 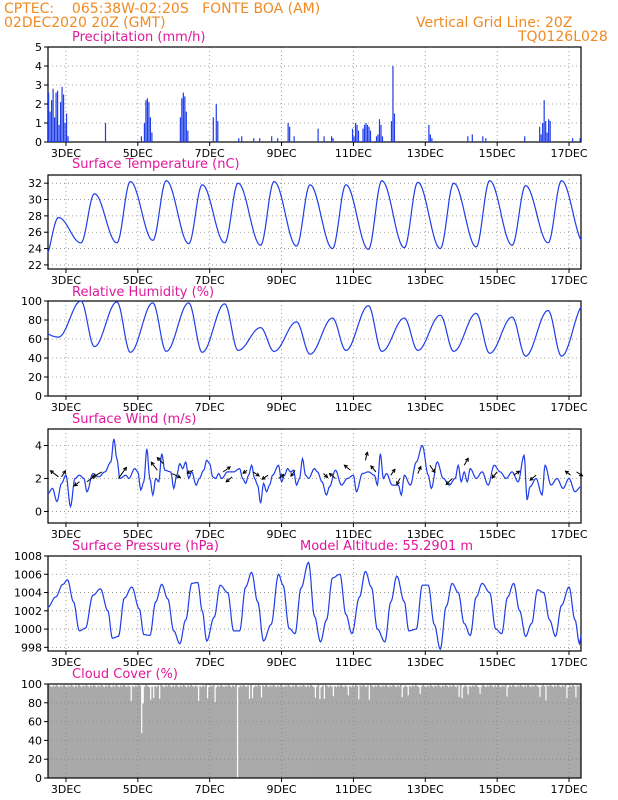 I want to click on y-tick-label: 22, so click(x=35, y=265).